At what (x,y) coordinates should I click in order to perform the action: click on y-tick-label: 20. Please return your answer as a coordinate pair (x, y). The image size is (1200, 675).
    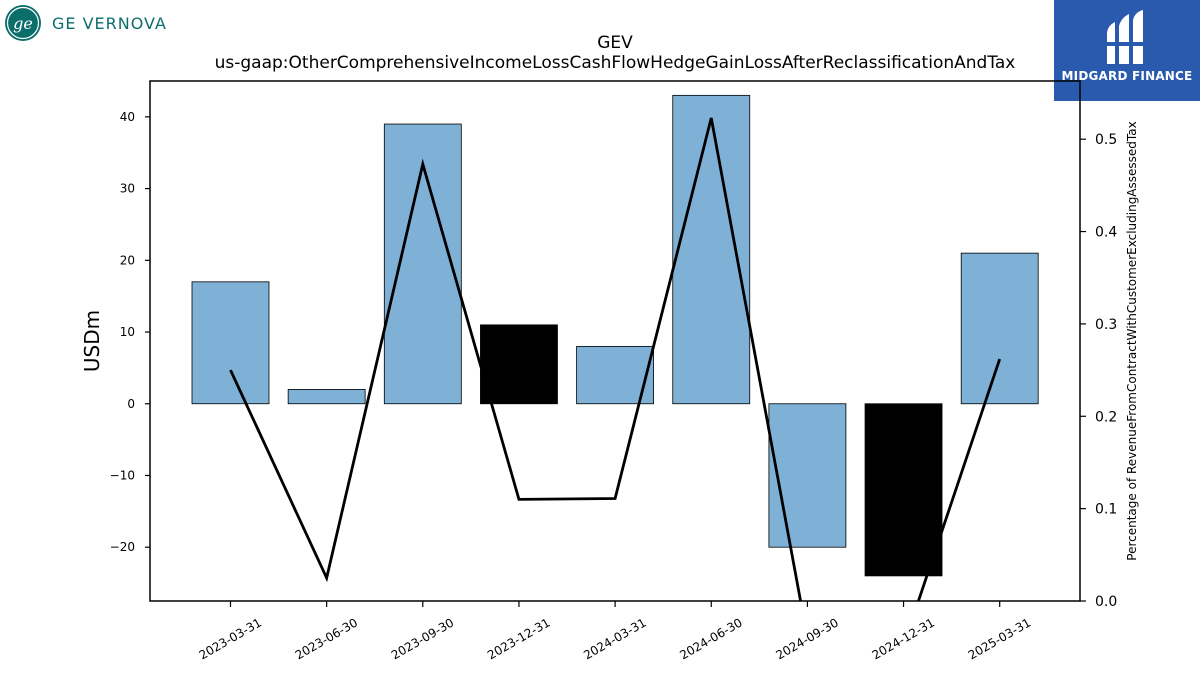
    Looking at the image, I should click on (127, 260).